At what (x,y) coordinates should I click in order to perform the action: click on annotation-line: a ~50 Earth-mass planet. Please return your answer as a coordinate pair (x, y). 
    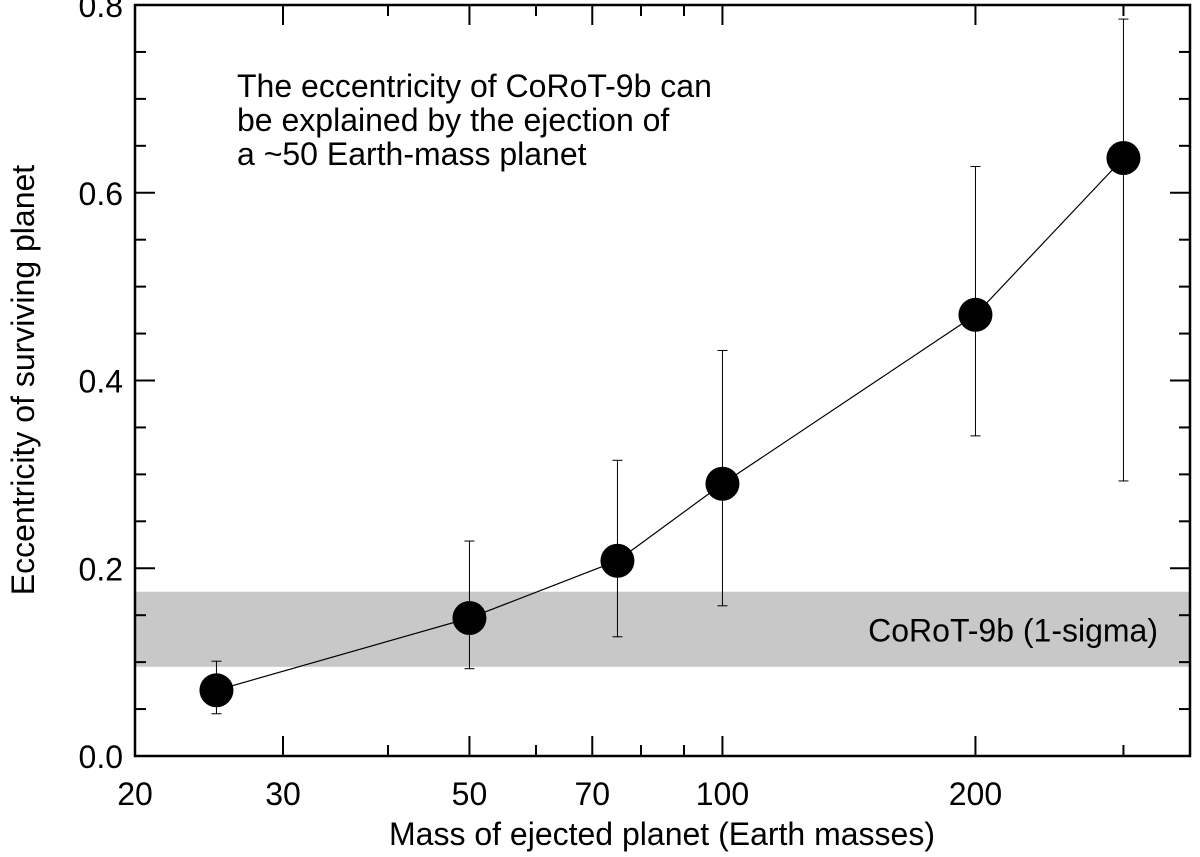
    Looking at the image, I should click on (412, 154).